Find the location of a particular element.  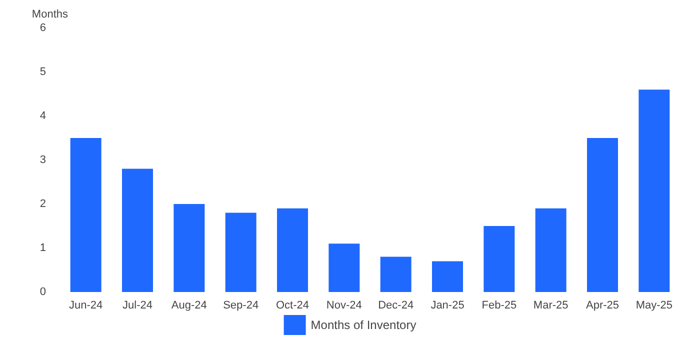

x-tick-label: Apr-25 is located at coordinates (603, 306).